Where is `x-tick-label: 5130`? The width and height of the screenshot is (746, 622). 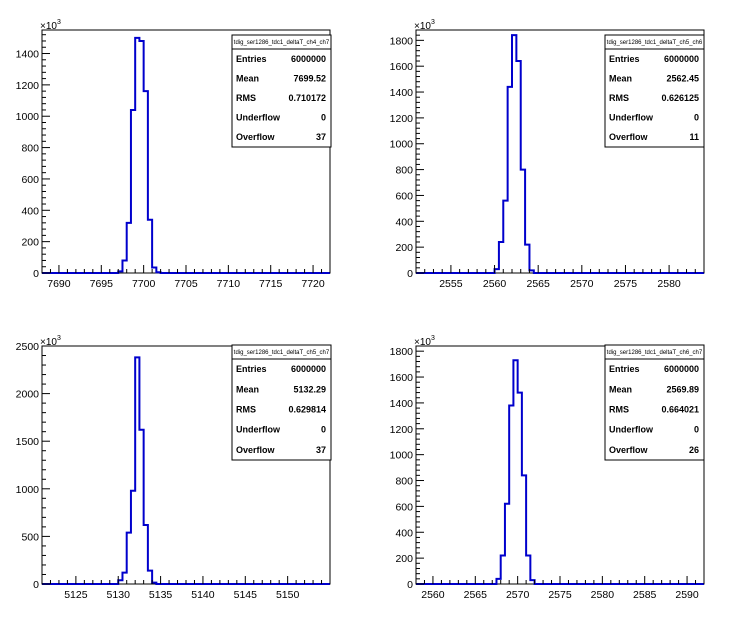 x-tick-label: 5130 is located at coordinates (119, 595).